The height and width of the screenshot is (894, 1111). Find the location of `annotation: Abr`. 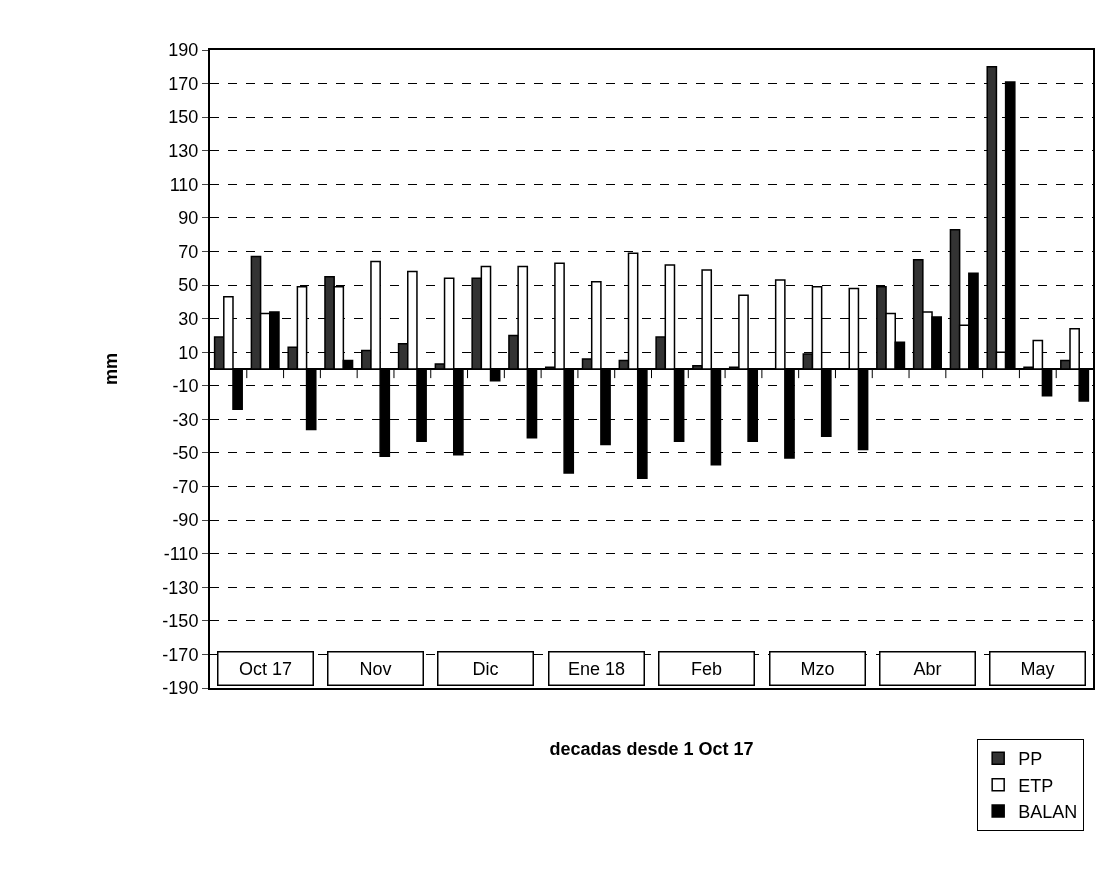

annotation: Abr is located at coordinates (927, 668).